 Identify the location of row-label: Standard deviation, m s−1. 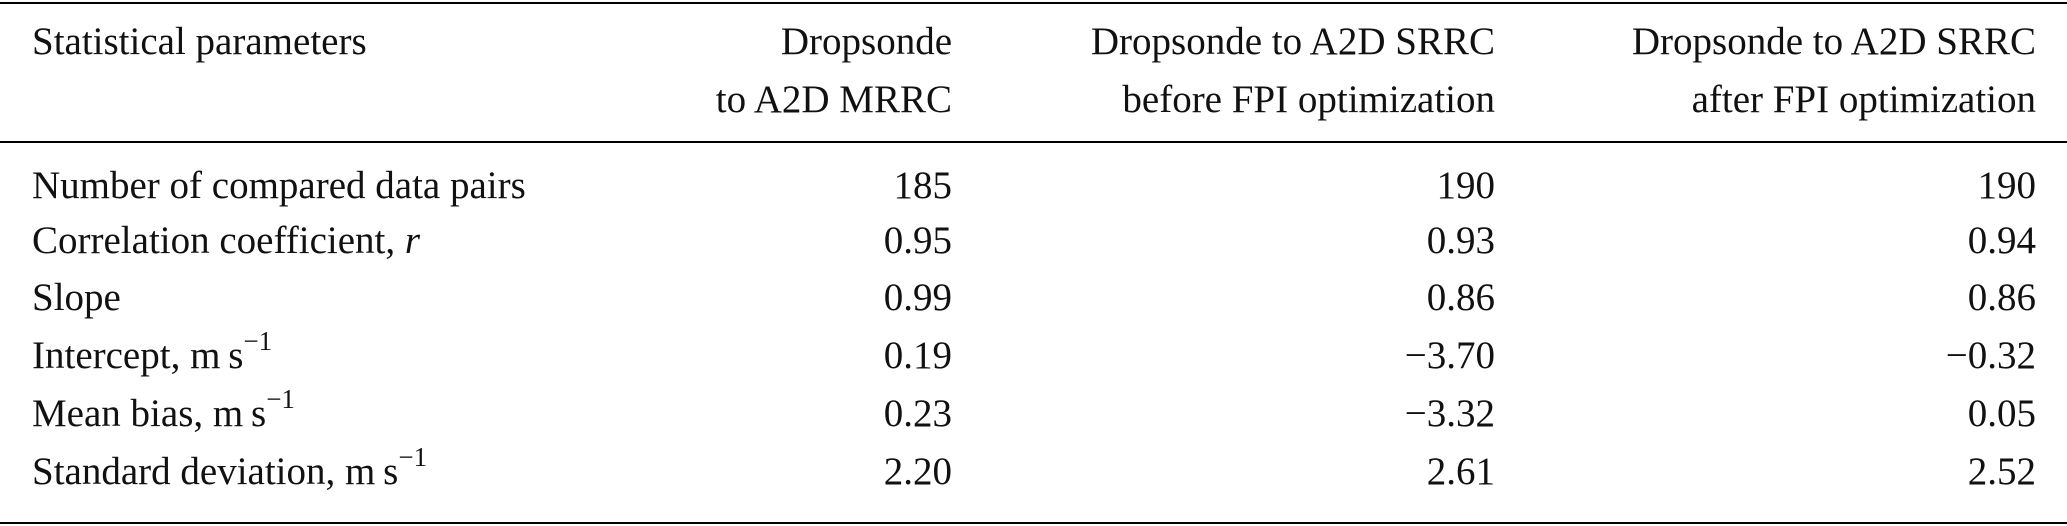
(229, 469).